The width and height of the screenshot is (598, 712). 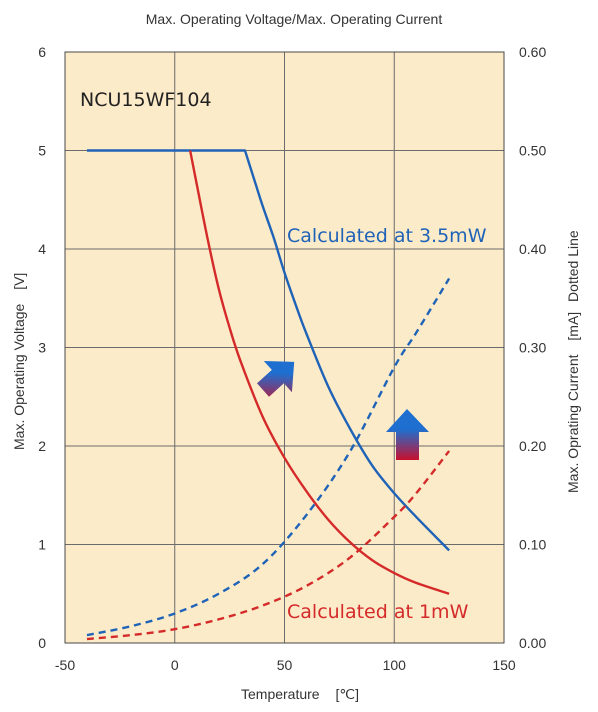 I want to click on y-left-label-text: Max. Operating Voltage, so click(x=19, y=376).